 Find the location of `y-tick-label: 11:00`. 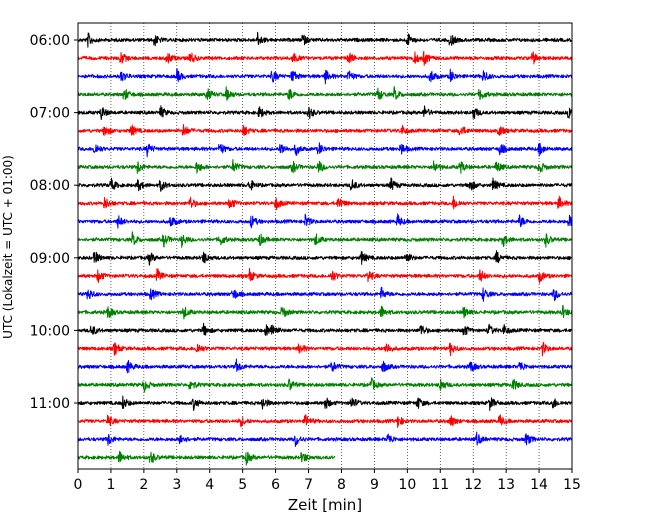

y-tick-label: 11:00 is located at coordinates (50, 404).